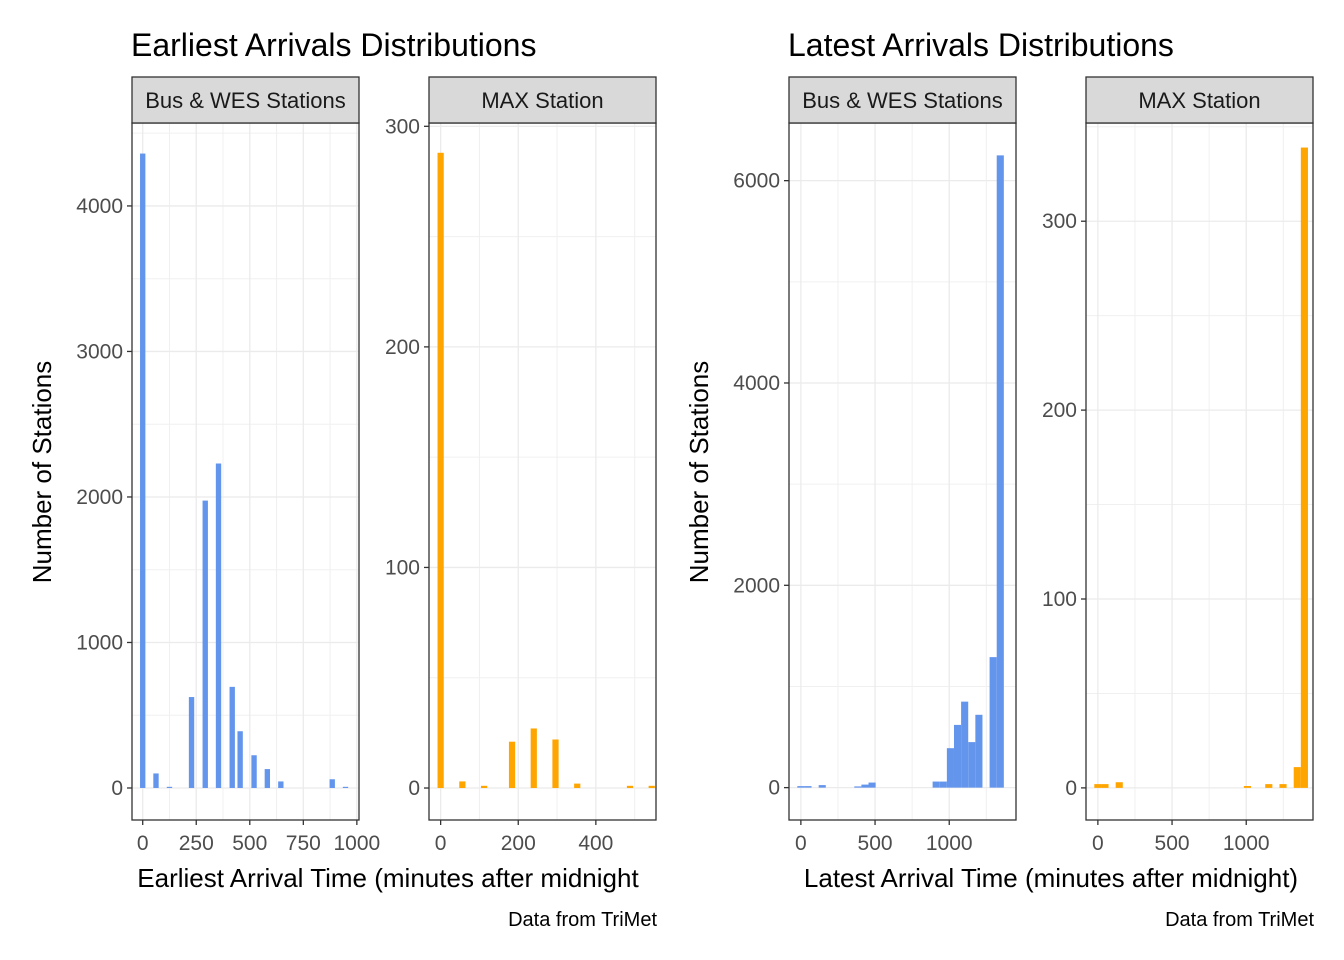 This screenshot has width=1344, height=960. Describe the element at coordinates (582, 920) in the screenshot. I see `earliest-caption: Data from TriMet` at that location.